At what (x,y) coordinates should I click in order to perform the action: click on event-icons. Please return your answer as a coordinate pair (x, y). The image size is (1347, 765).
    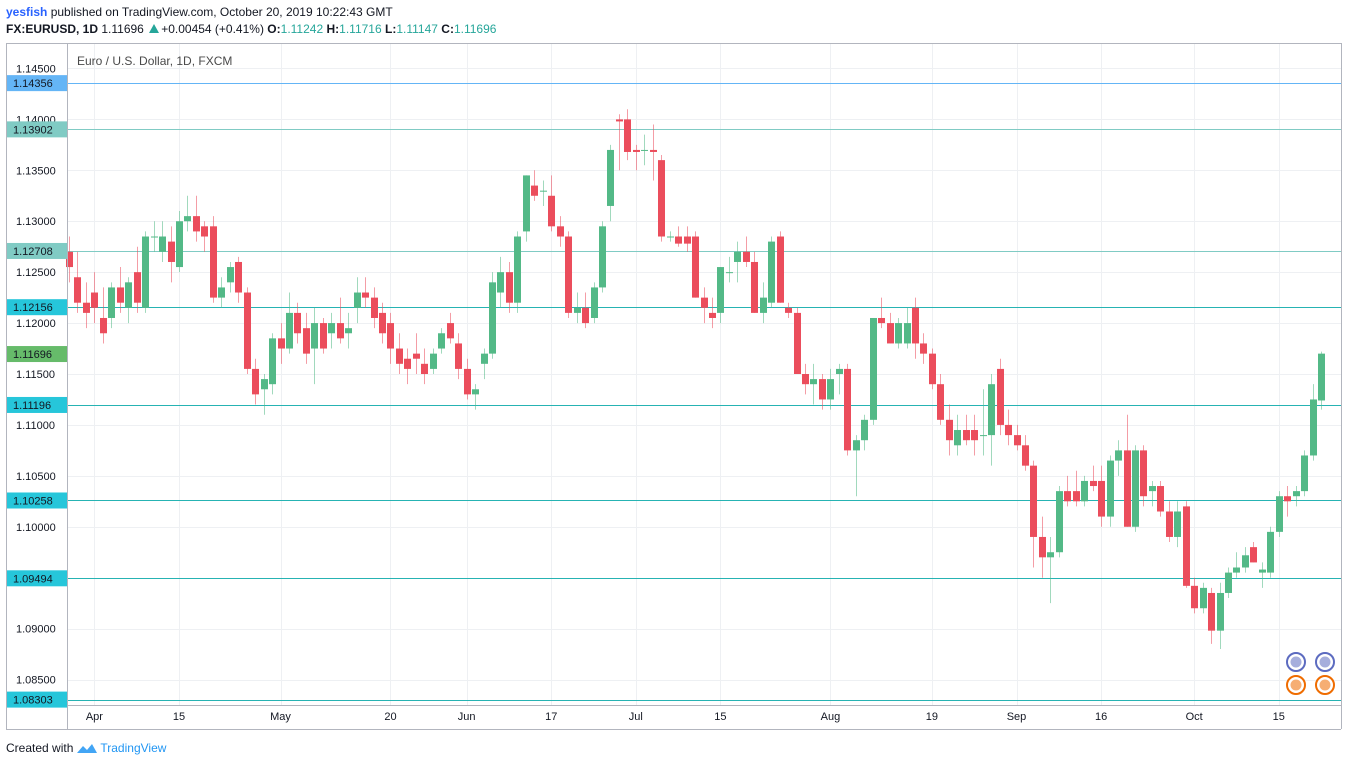
    Looking at the image, I should click on (1310, 673).